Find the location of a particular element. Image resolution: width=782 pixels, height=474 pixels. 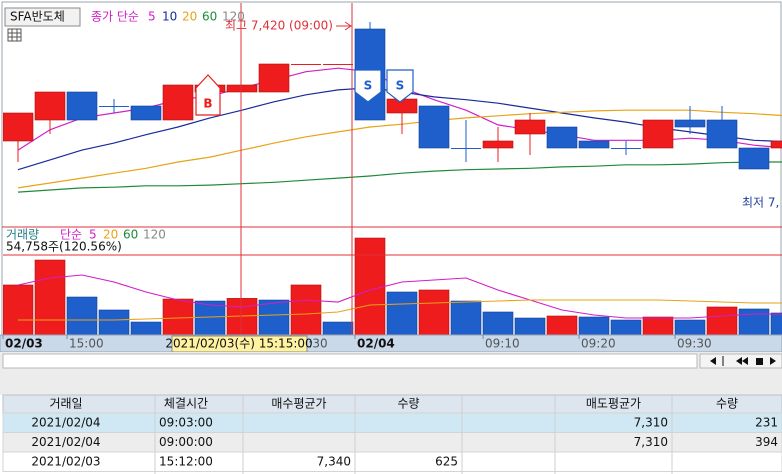

cursor-label: 2021/02/03(수) 15:15:00 is located at coordinates (238, 344).